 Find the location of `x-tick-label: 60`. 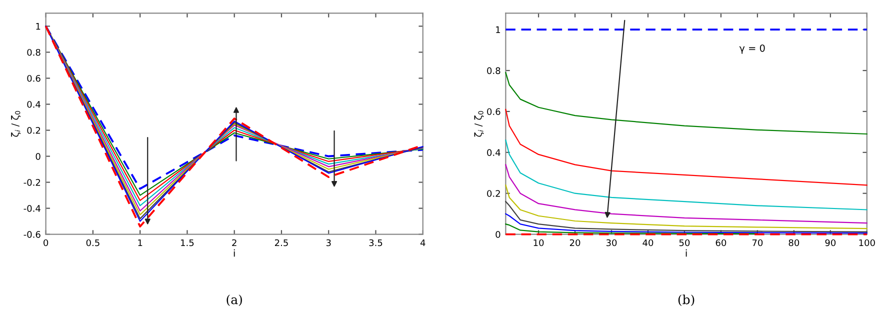

x-tick-label: 60 is located at coordinates (721, 242).